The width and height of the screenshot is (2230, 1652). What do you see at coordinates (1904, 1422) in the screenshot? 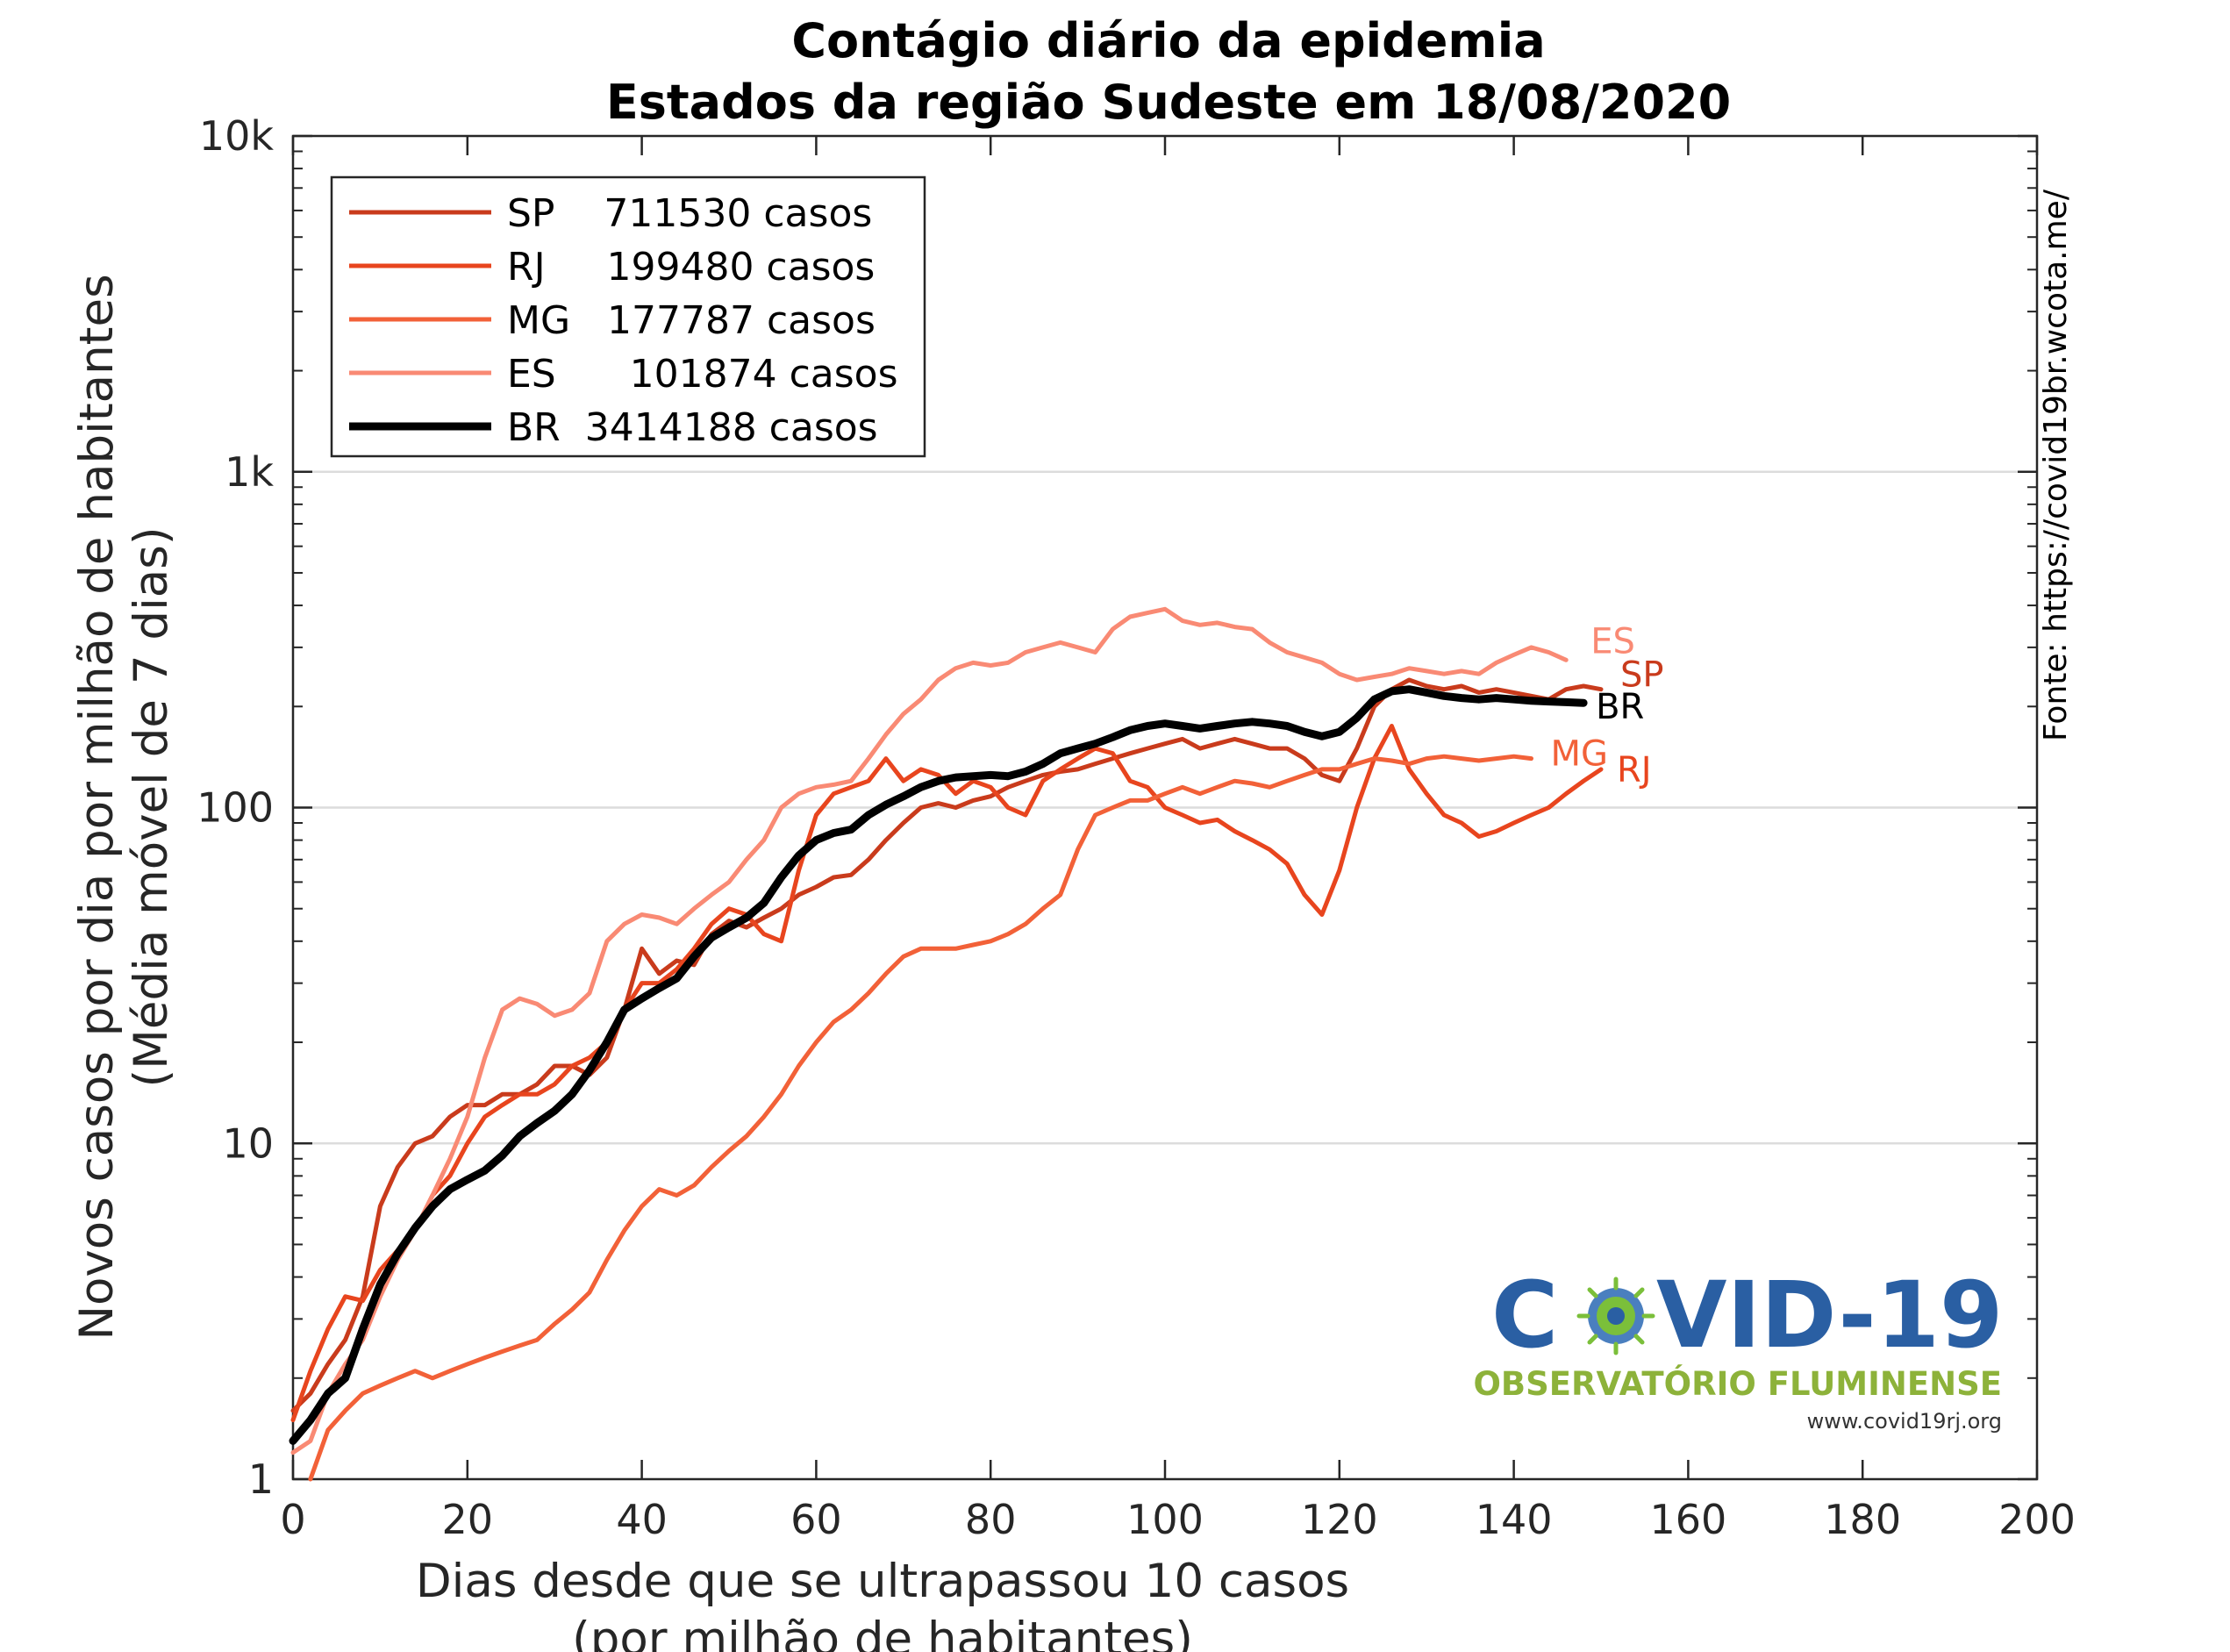
I see `logo-url: www.covid19rj.org` at bounding box center [1904, 1422].